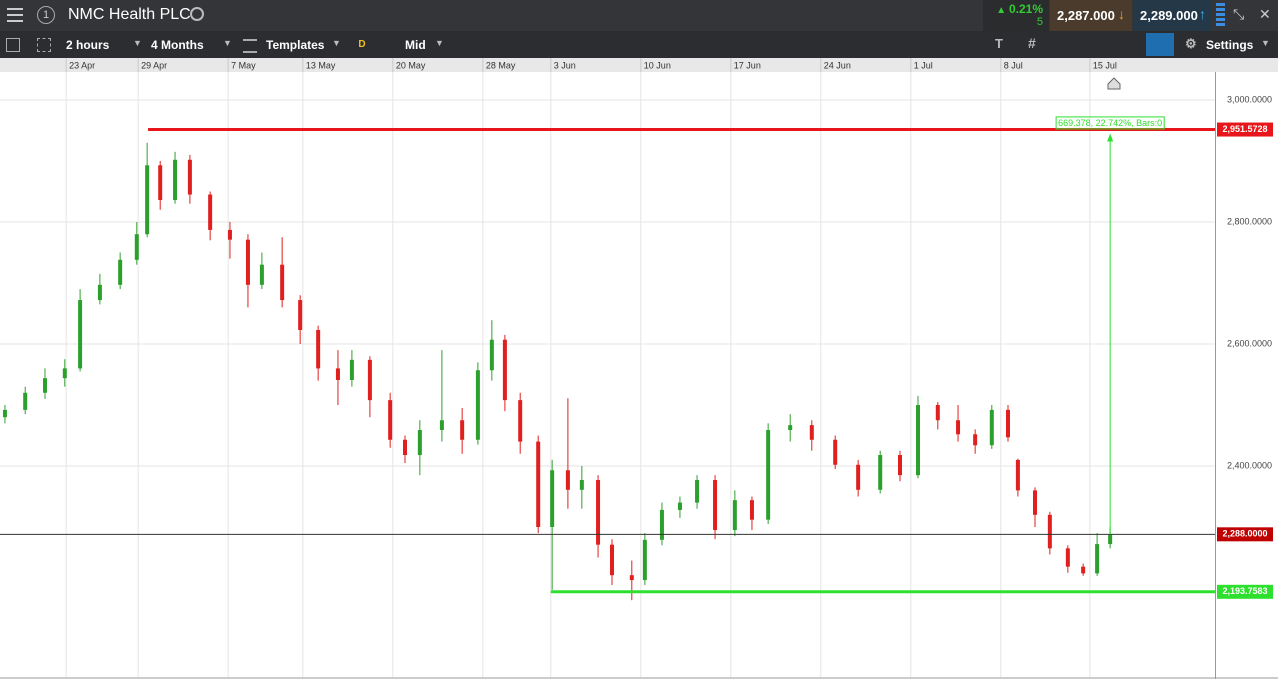 This screenshot has width=1278, height=679. What do you see at coordinates (1121, 14) in the screenshot?
I see `sell-arrow: ↓` at bounding box center [1121, 14].